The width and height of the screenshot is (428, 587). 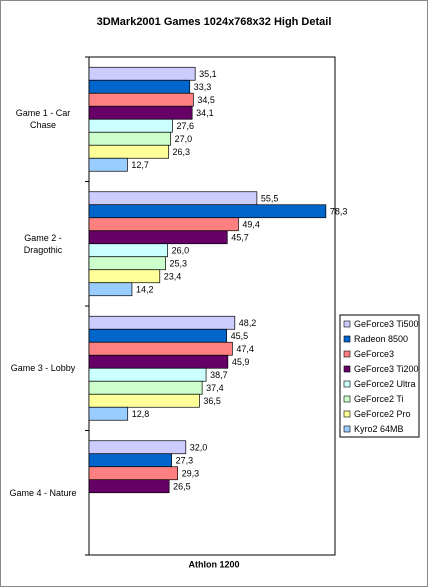 What do you see at coordinates (219, 375) in the screenshot?
I see `value-label: 38,7` at bounding box center [219, 375].